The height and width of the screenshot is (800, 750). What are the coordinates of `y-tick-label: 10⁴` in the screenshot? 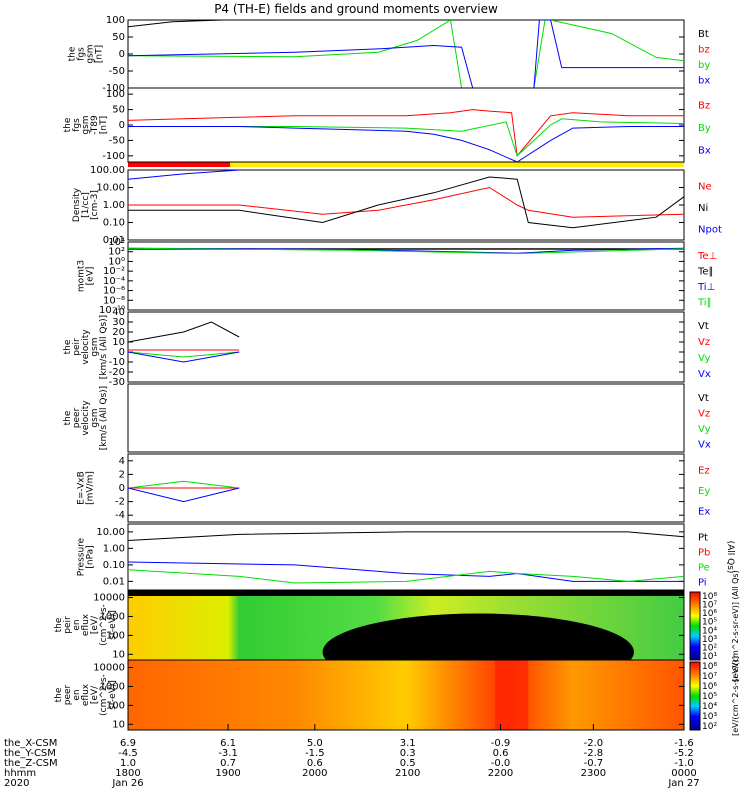 It's located at (116, 242).